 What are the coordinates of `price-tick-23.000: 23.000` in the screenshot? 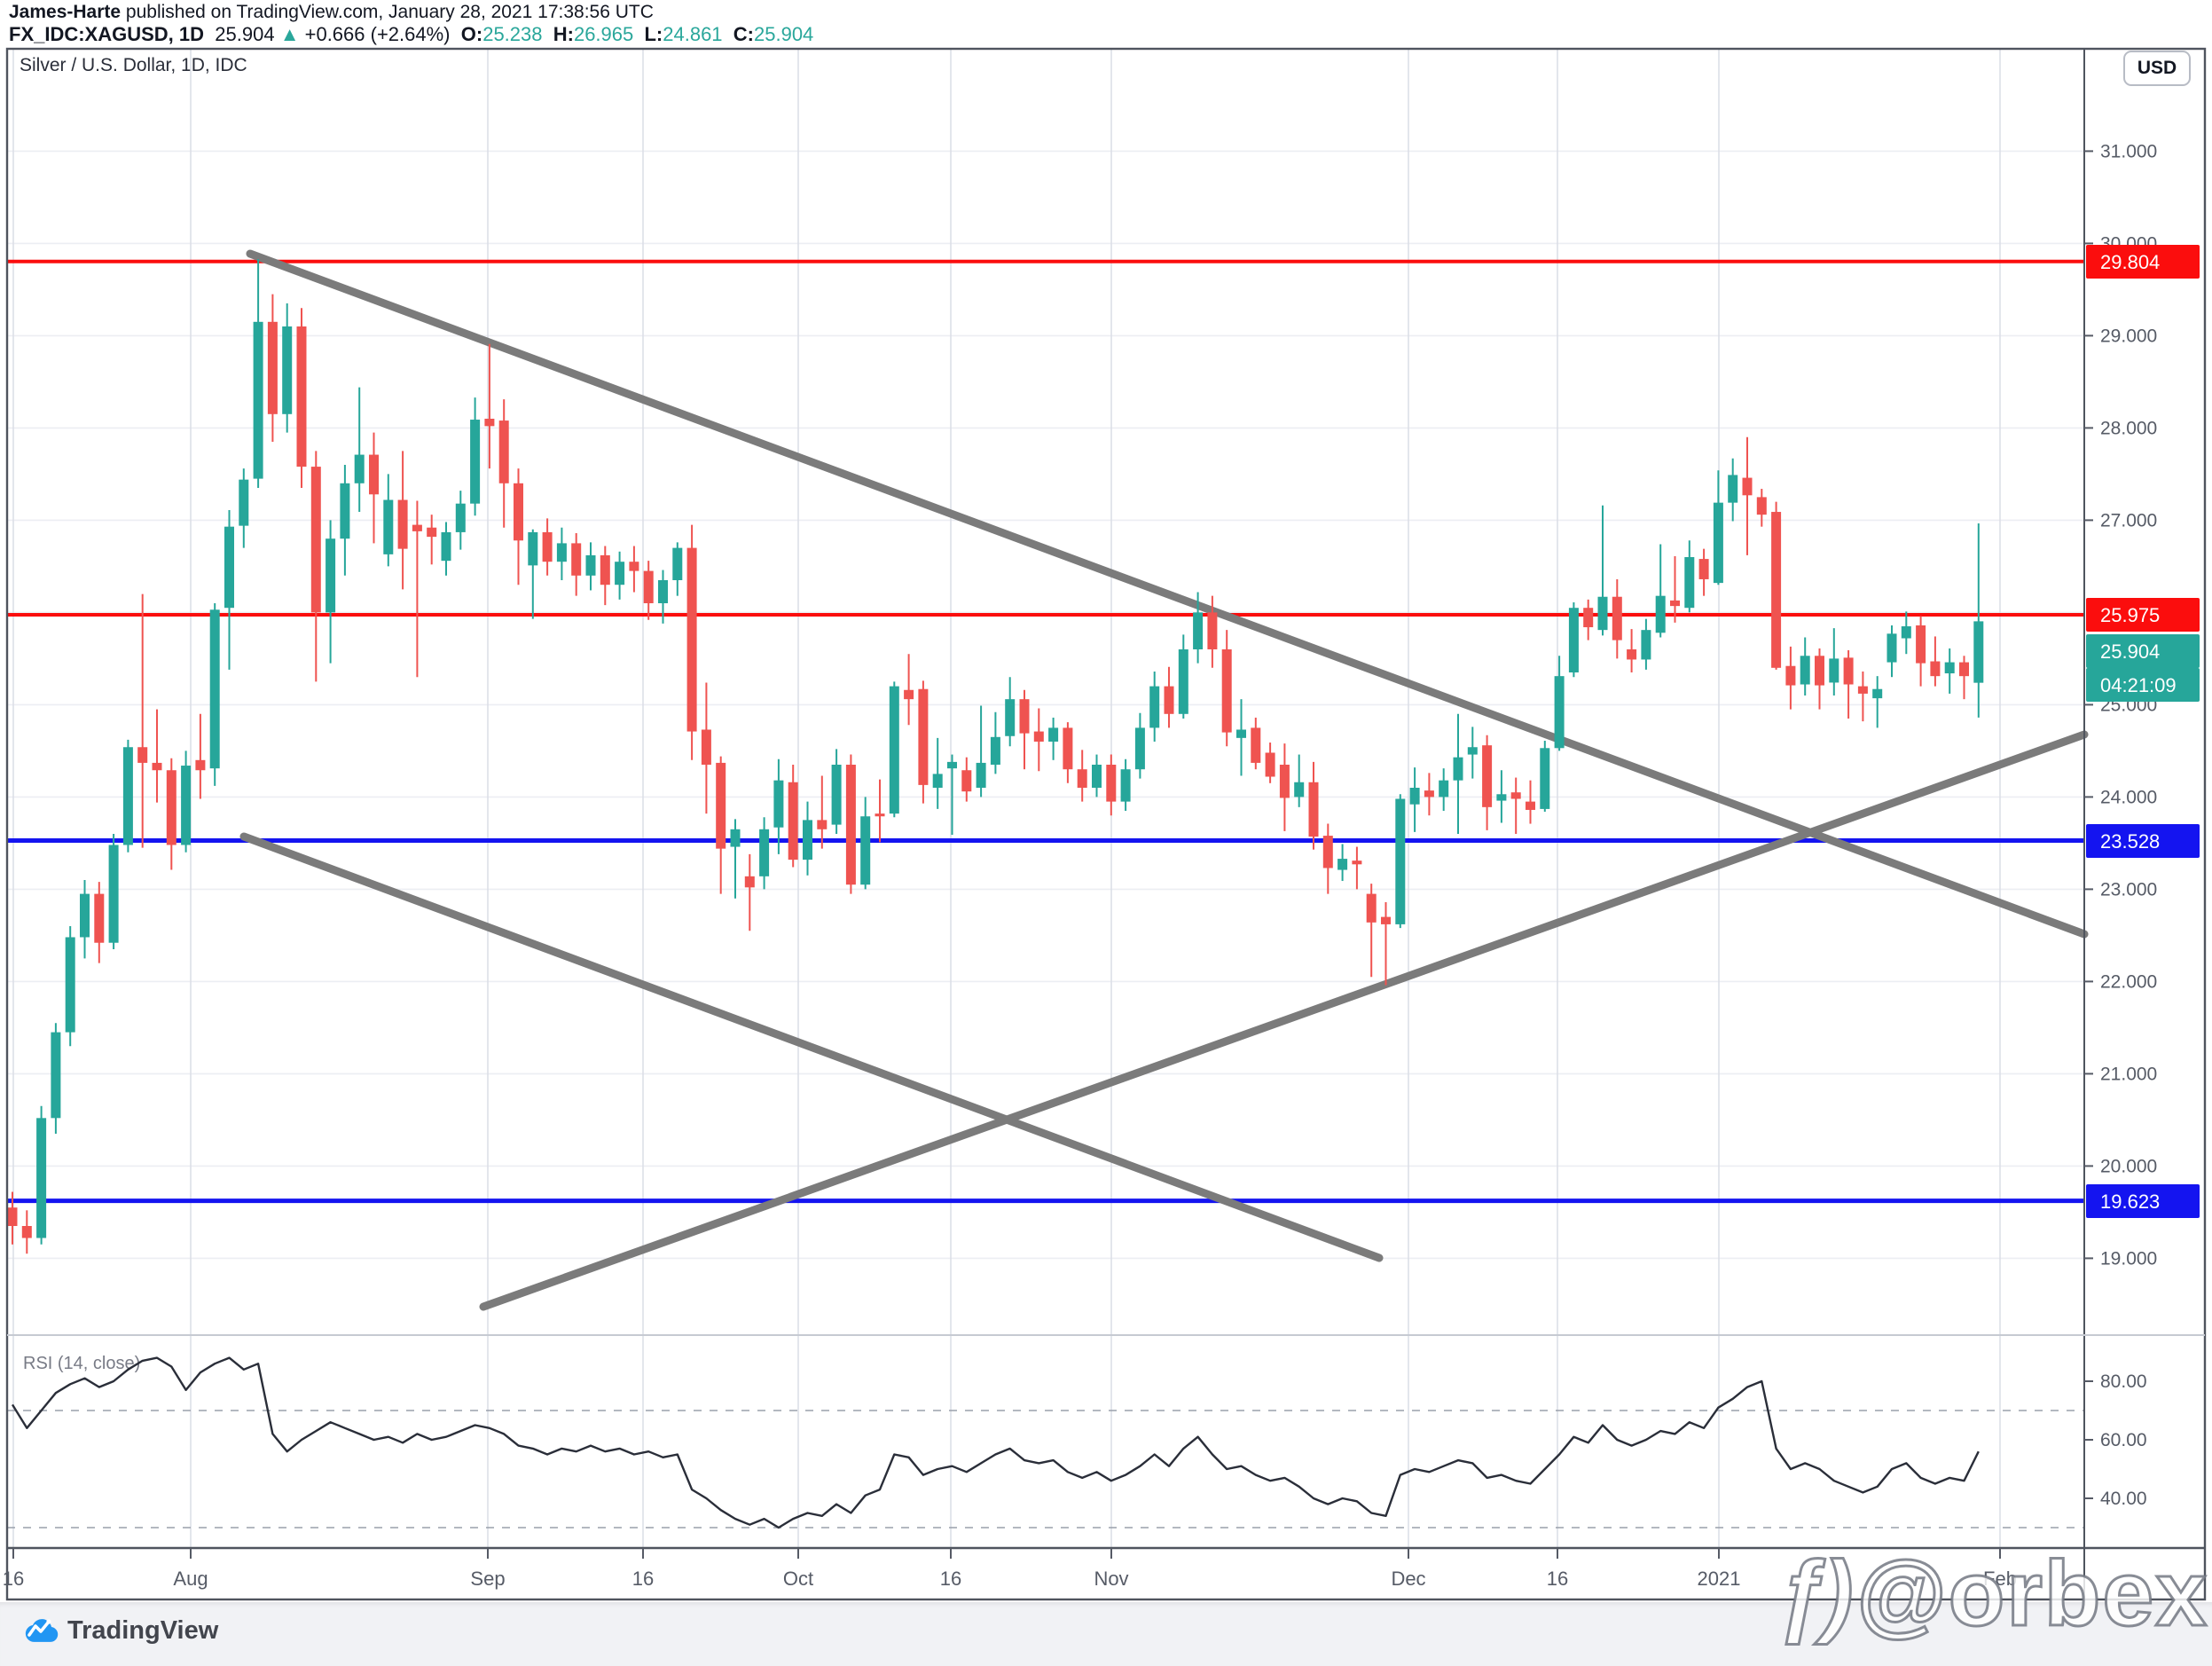 It's located at (2128, 890).